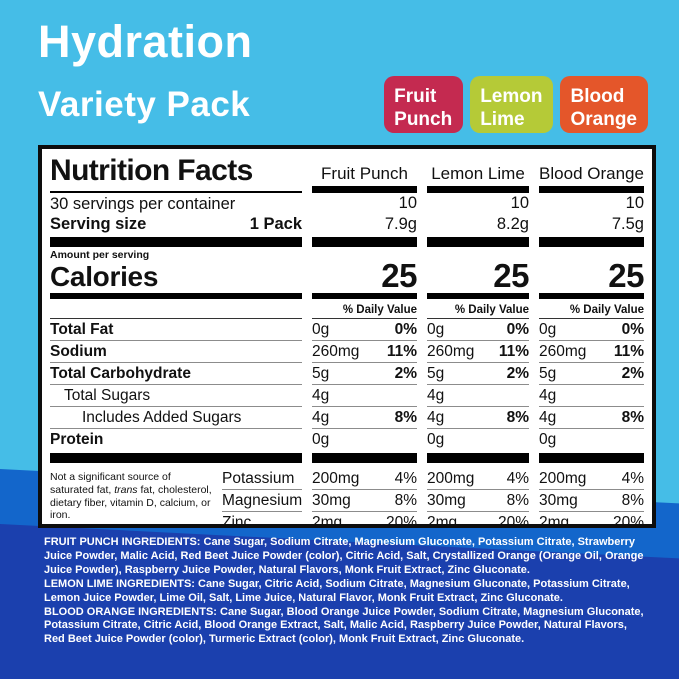 The image size is (679, 679). I want to click on mineral-label: Zinc, so click(237, 520).